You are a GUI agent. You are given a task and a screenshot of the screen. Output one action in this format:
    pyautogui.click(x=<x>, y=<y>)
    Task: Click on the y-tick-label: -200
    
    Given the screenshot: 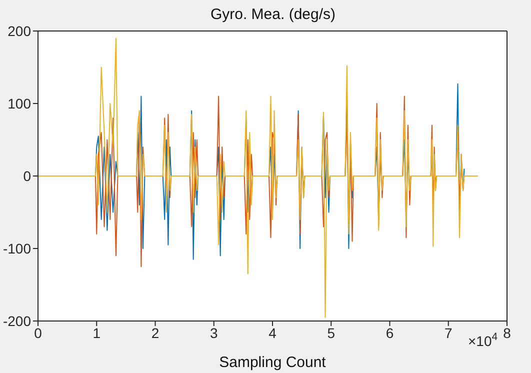 What is the action you would take?
    pyautogui.click(x=17, y=320)
    